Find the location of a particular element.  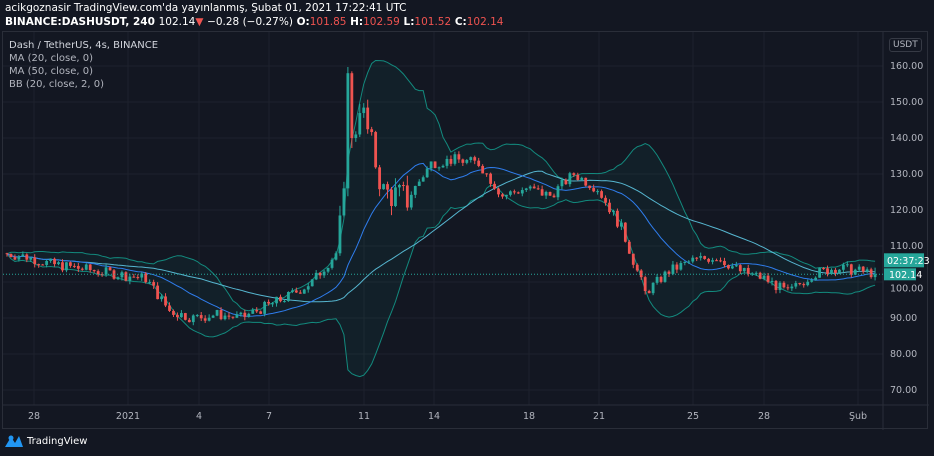

legend-ma50: MA (50, close, 0) is located at coordinates (51, 71).